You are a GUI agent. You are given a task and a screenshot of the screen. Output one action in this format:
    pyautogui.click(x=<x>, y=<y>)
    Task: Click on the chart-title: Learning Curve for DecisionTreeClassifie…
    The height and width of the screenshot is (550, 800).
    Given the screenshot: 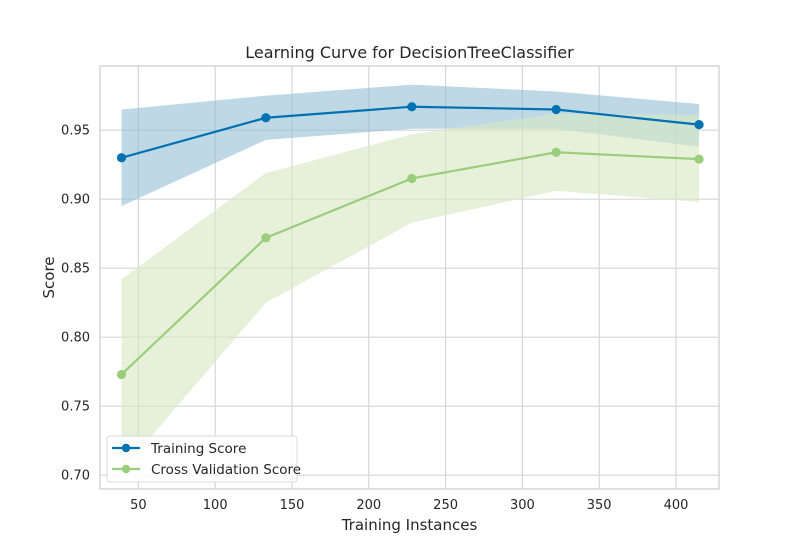 What is the action you would take?
    pyautogui.click(x=409, y=52)
    